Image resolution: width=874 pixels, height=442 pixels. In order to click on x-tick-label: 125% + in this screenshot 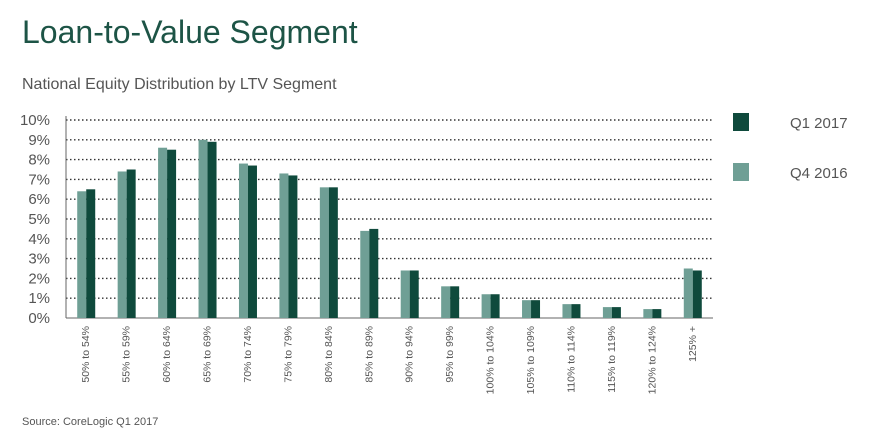, I will do `click(693, 344)`.